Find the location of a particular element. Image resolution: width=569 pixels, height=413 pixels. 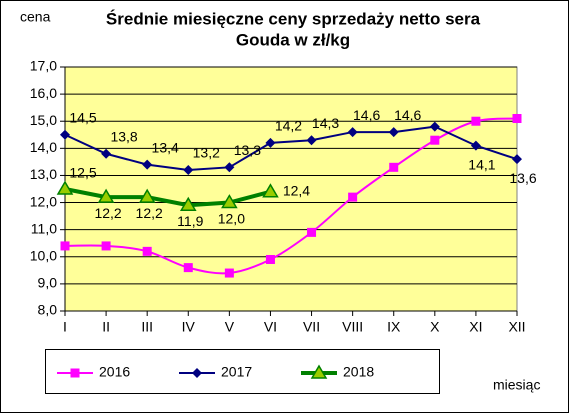

data-label: 13,6 is located at coordinates (522, 178).